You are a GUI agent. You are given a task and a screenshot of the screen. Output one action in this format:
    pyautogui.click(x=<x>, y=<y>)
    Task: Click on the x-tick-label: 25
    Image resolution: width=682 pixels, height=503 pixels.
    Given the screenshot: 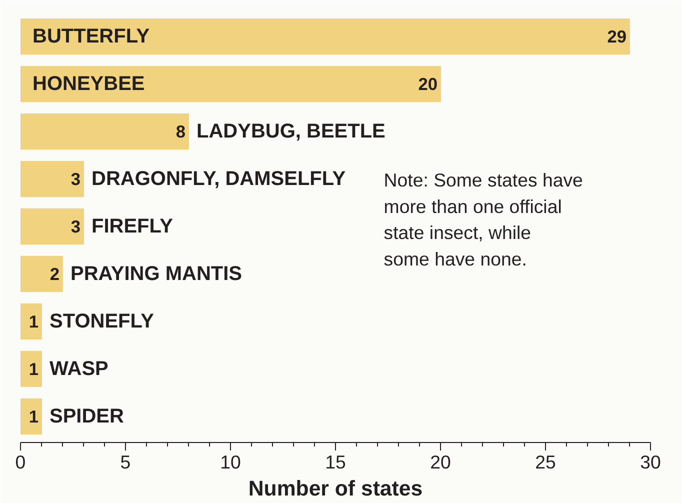 What is the action you would take?
    pyautogui.click(x=545, y=462)
    